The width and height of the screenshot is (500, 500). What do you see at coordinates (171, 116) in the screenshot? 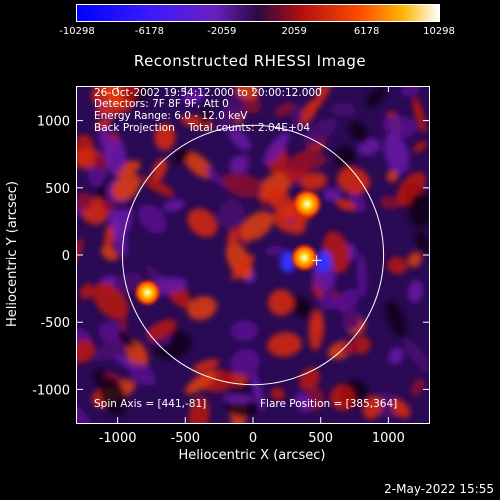
I see `info-line-3: Energy Range: 6.0 - 12.0 keV` at bounding box center [171, 116].